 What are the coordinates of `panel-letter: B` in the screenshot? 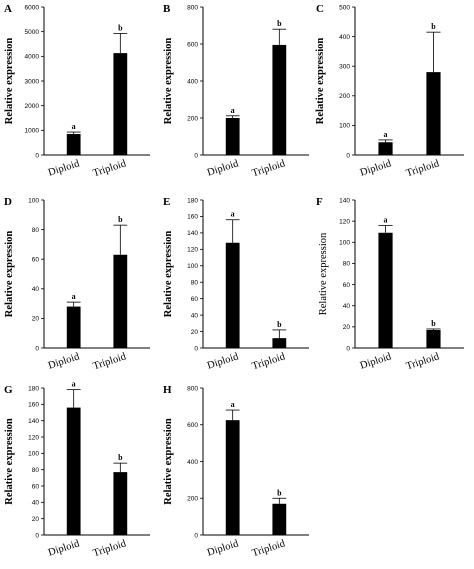 It's located at (167, 9).